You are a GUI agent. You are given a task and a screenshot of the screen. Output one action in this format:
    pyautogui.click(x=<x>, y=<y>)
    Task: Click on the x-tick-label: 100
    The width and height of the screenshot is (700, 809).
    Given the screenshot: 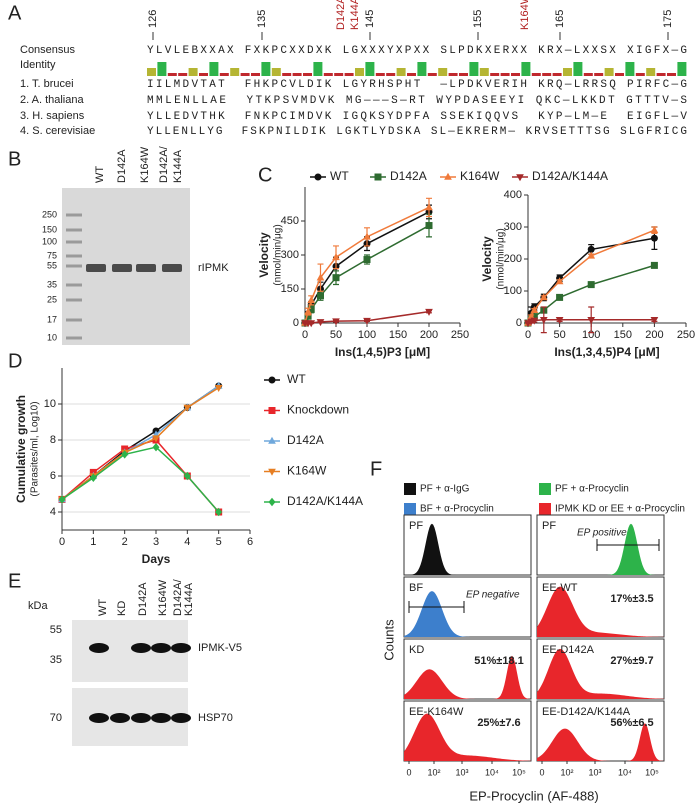 What is the action you would take?
    pyautogui.click(x=367, y=335)
    